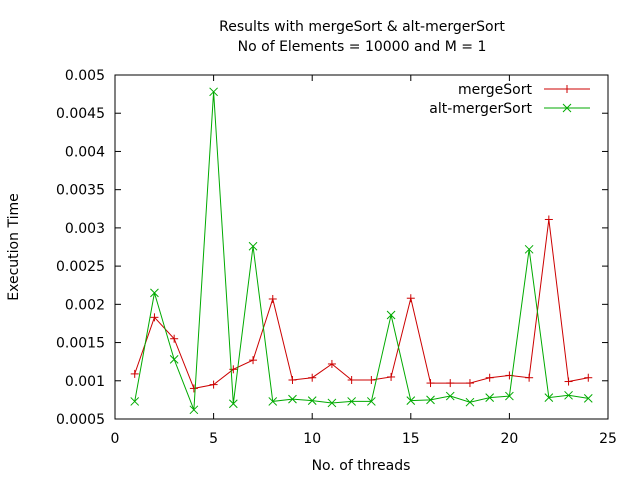 The image size is (640, 480). I want to click on legend-marker-symbol, so click(567, 108).